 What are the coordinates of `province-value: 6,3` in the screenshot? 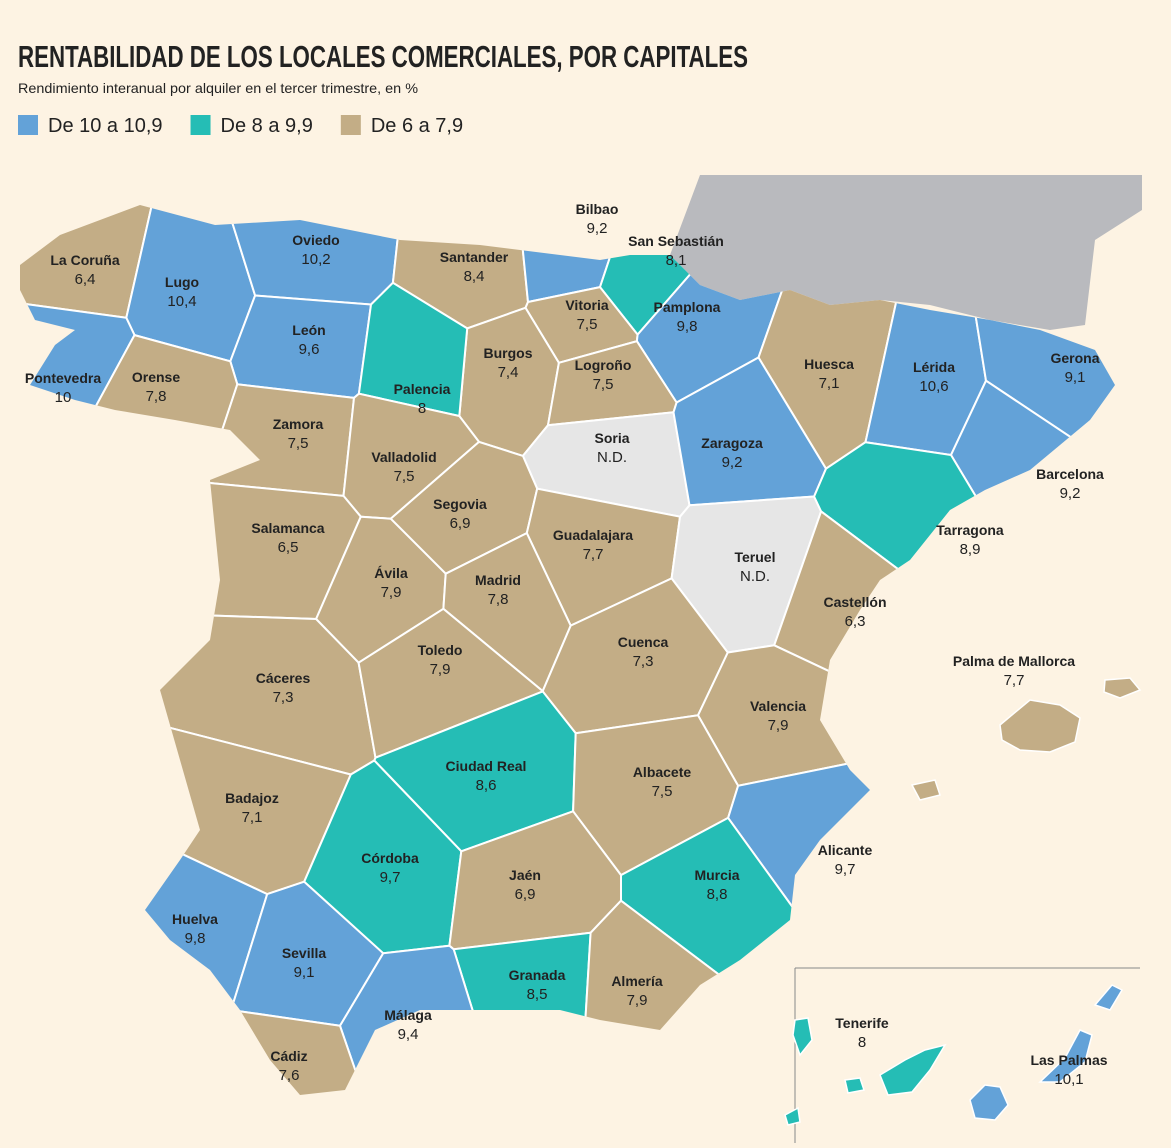 It's located at (855, 621).